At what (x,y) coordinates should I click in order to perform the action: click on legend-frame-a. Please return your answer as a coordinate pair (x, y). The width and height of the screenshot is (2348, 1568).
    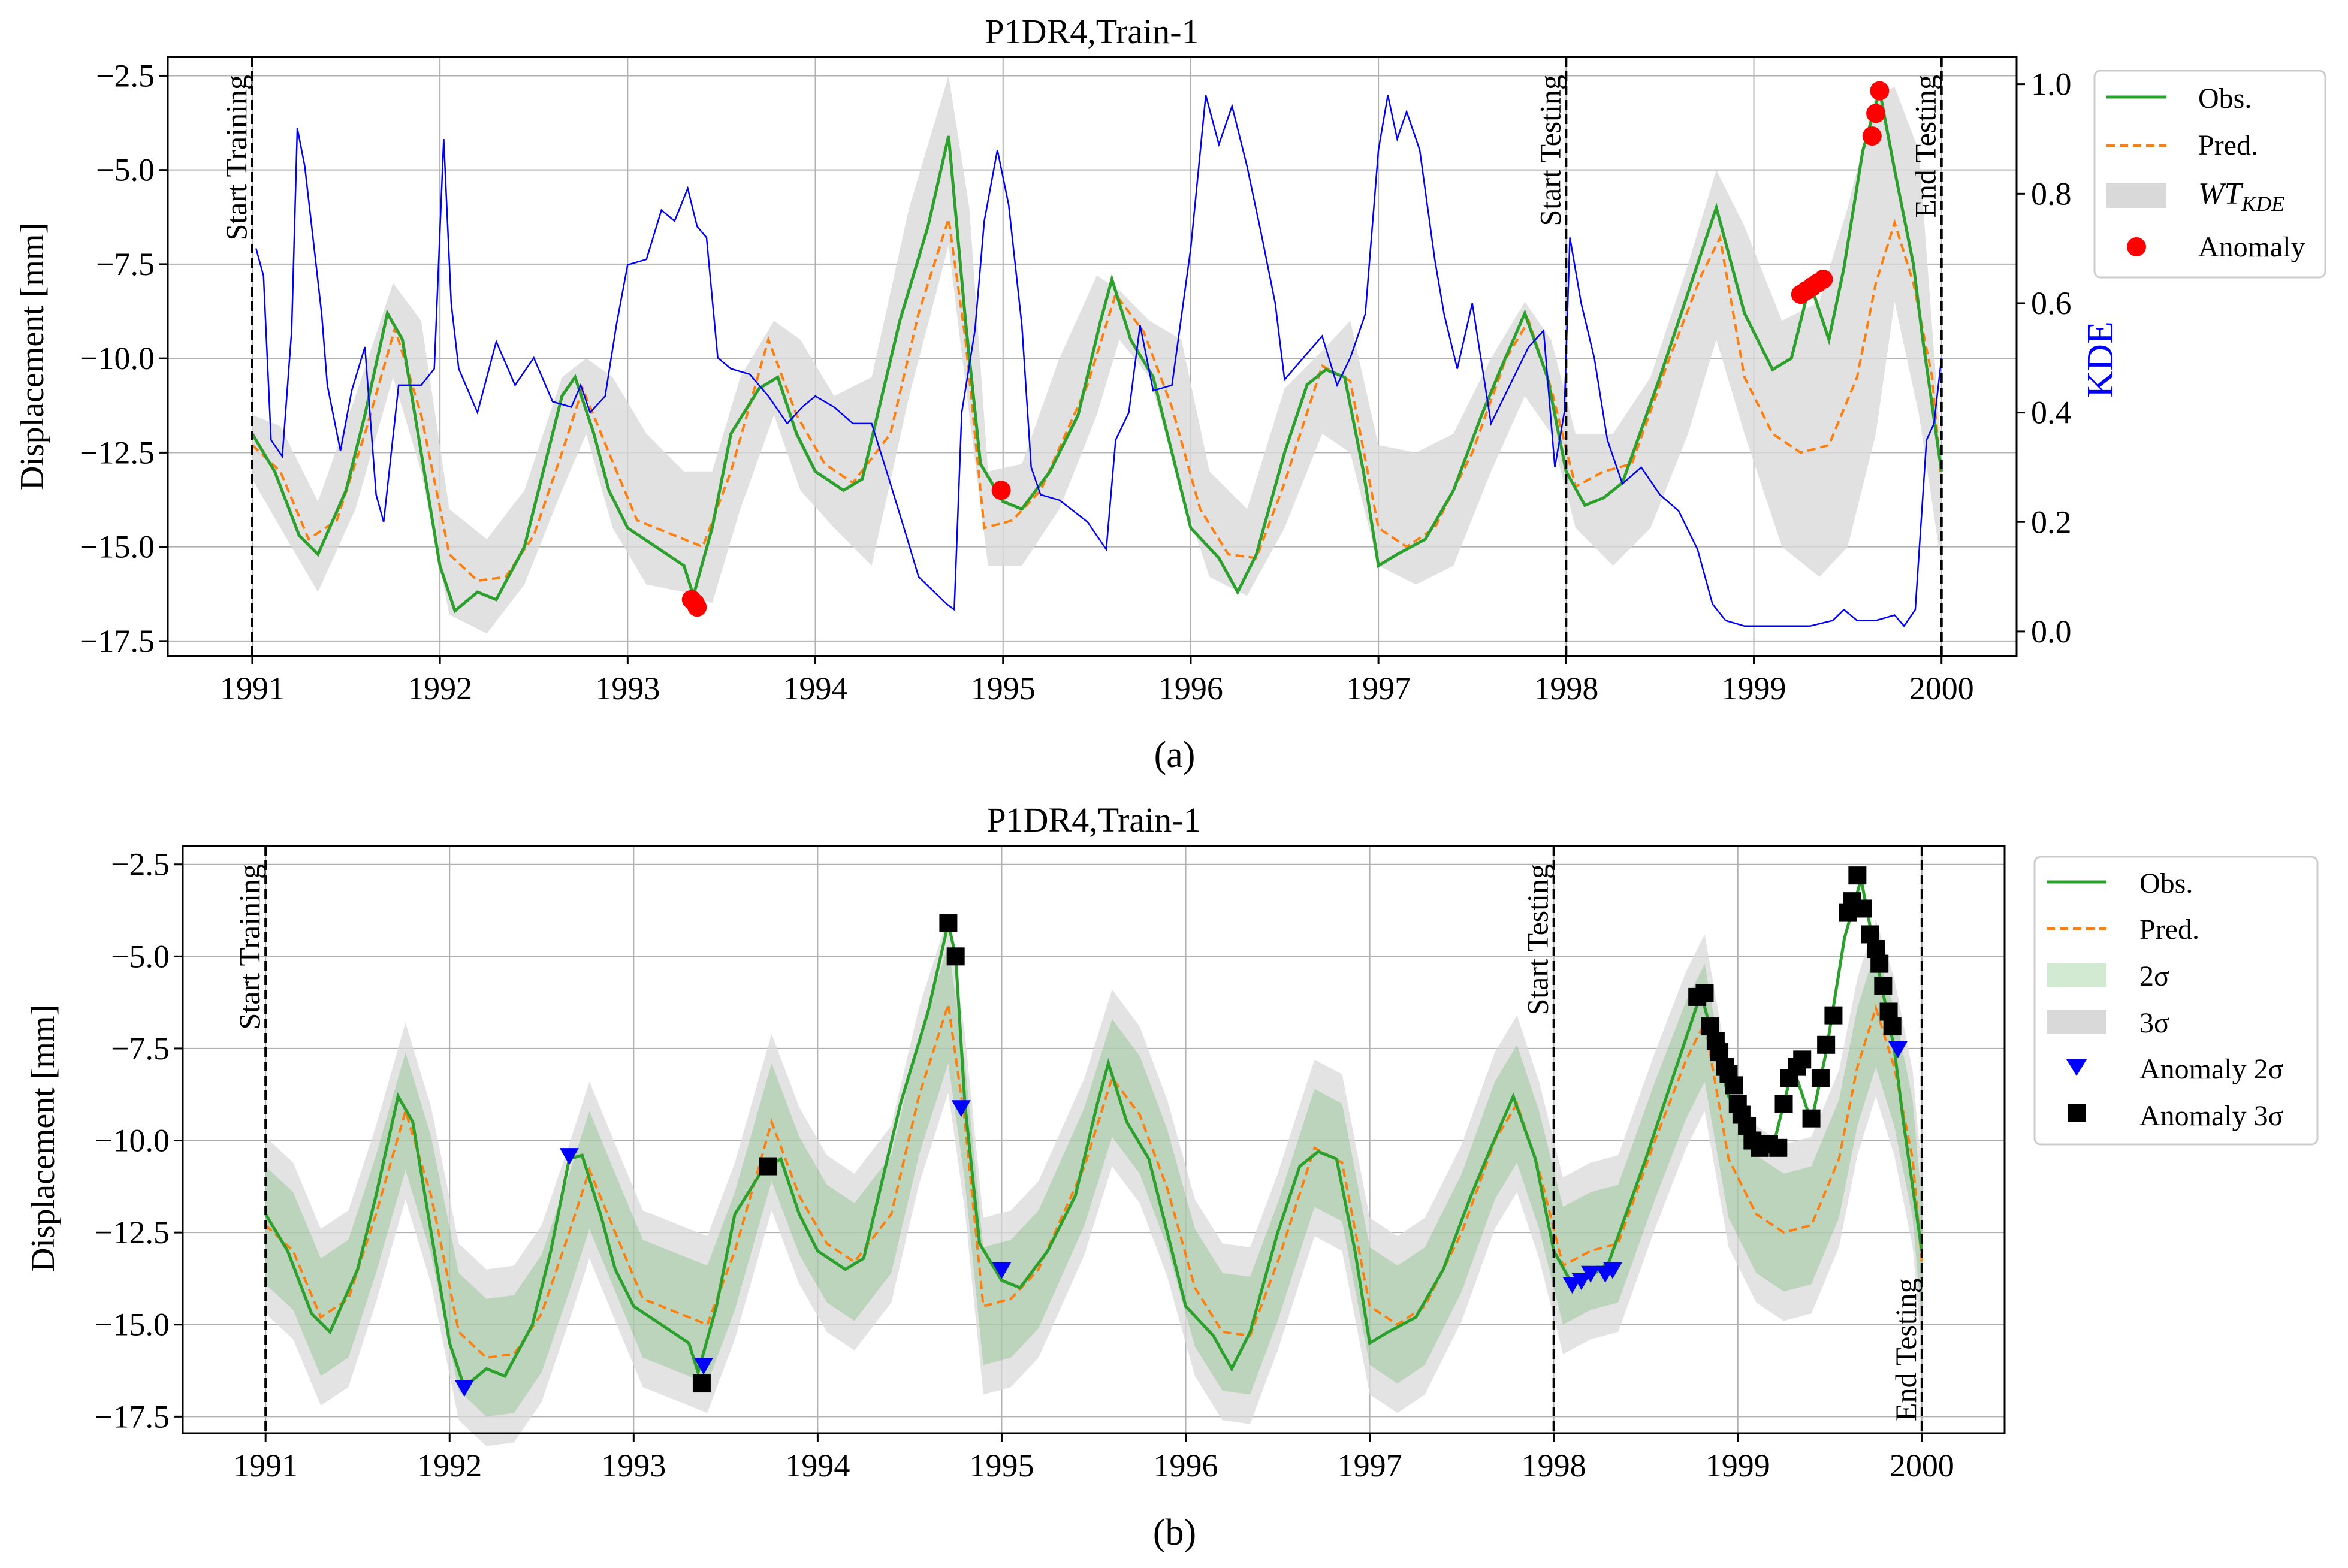
    Looking at the image, I should click on (2209, 175).